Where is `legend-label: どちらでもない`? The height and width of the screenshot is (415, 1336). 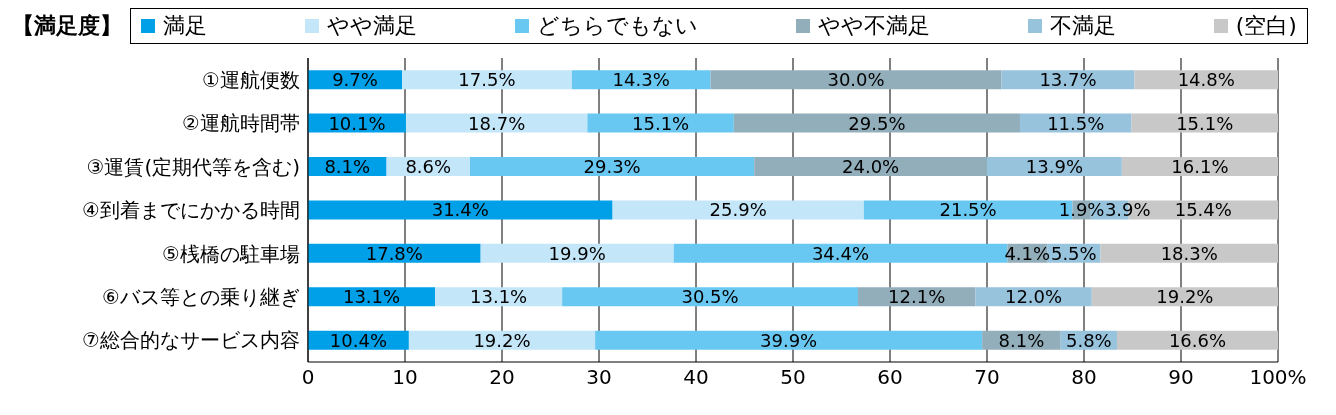 legend-label: どちらでもない is located at coordinates (617, 26).